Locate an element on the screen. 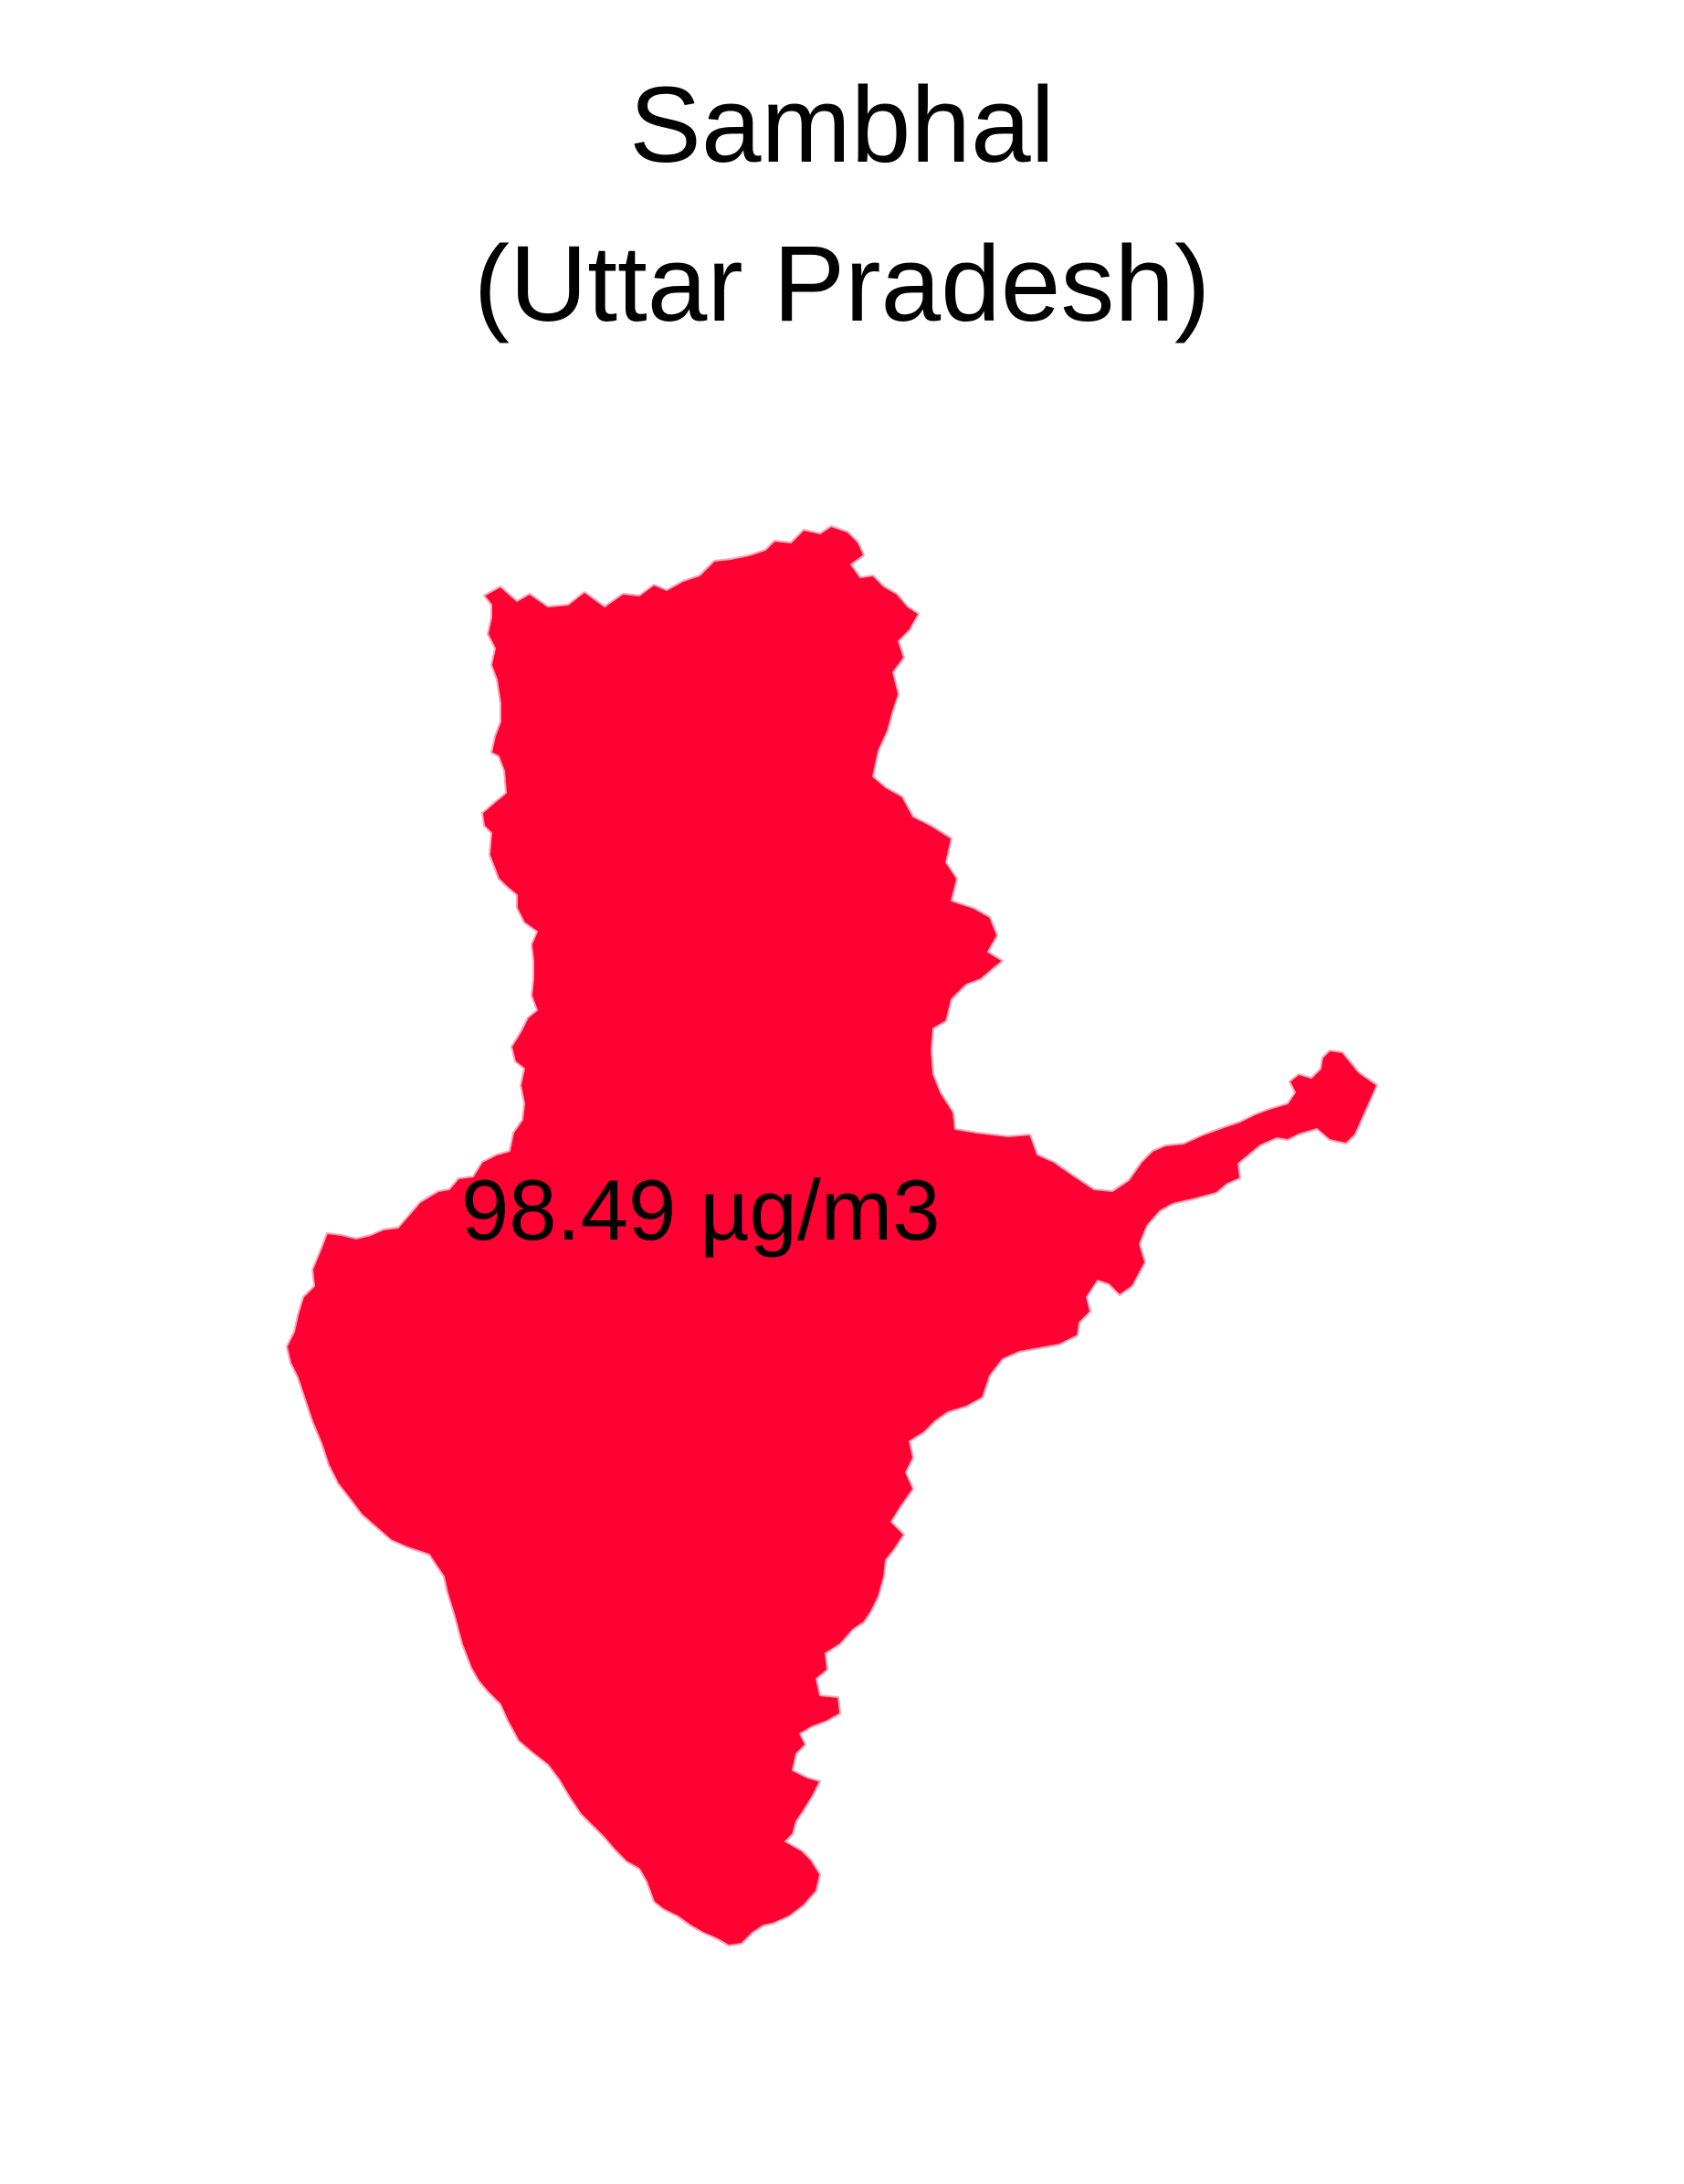 The width and height of the screenshot is (1684, 2184). district-value-label: 98.49 µg/m3 is located at coordinates (701, 1210).